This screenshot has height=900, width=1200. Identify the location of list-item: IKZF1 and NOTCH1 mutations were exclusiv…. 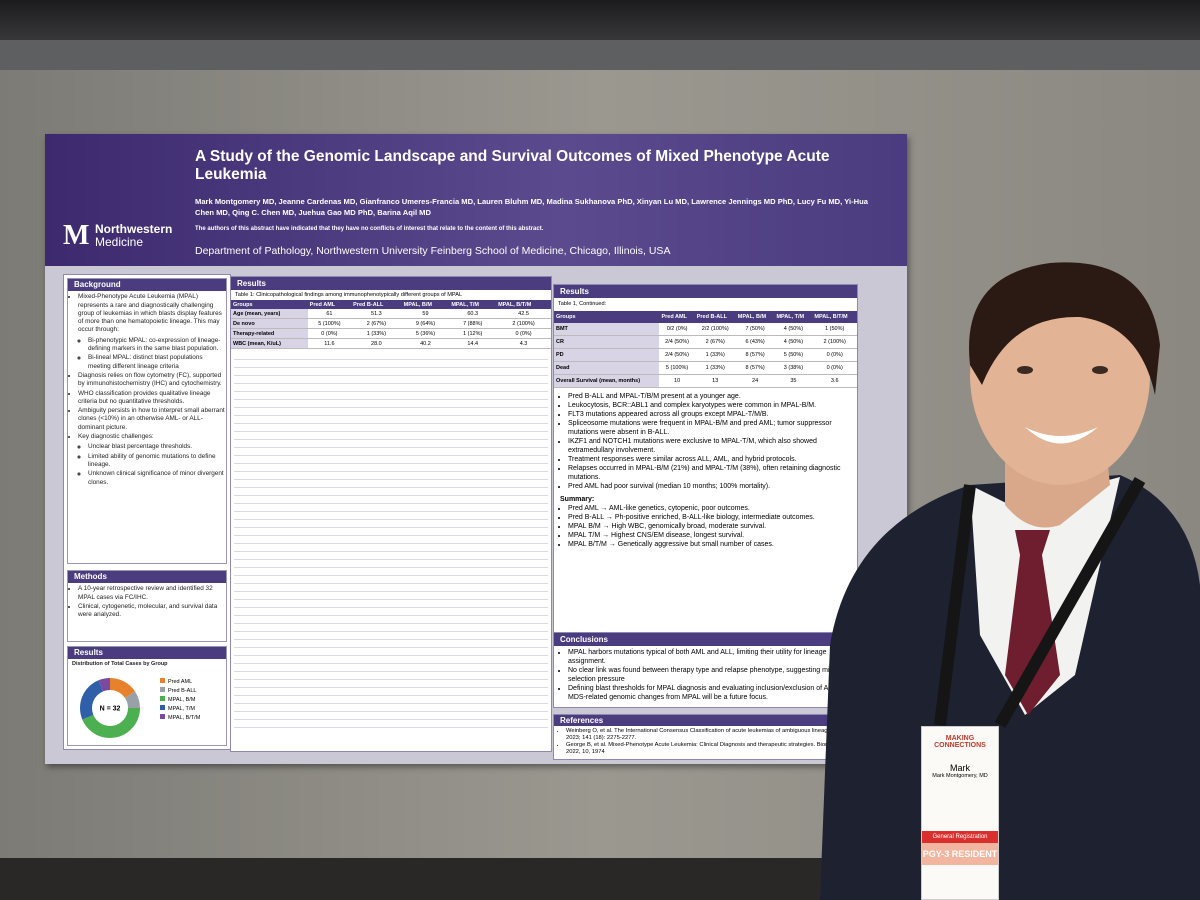
(712, 446).